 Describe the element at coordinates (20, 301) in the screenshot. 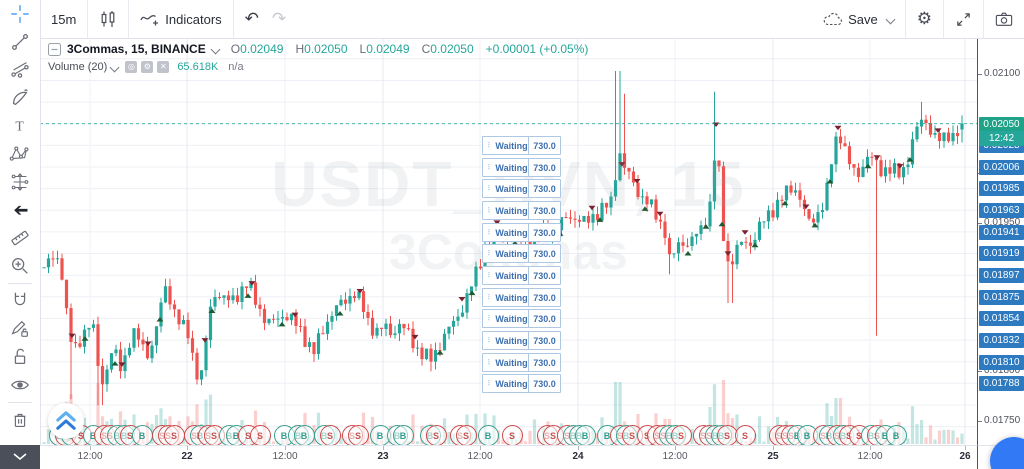

I see `magnet-mode-button` at that location.